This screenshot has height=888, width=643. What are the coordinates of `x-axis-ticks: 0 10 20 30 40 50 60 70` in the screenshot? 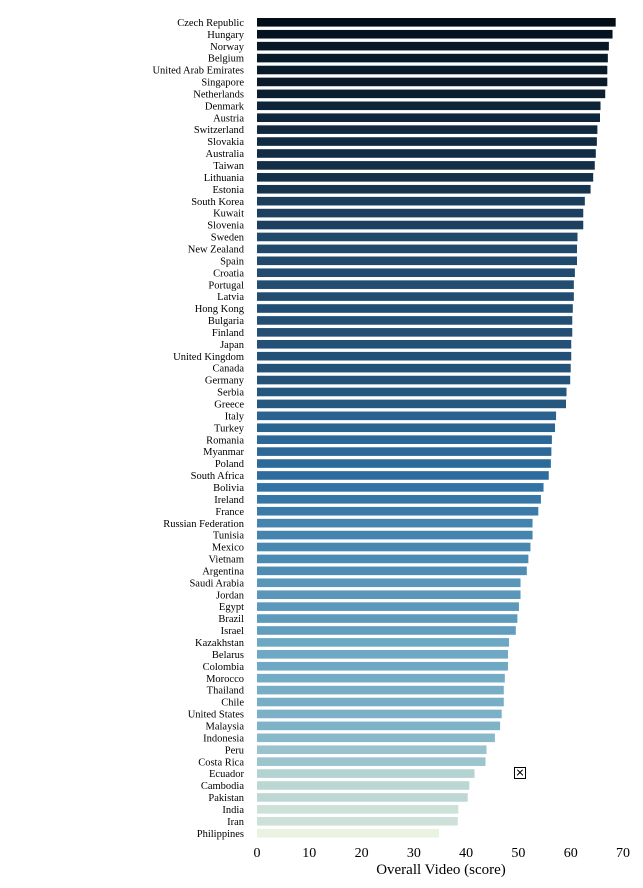 It's located at (442, 853).